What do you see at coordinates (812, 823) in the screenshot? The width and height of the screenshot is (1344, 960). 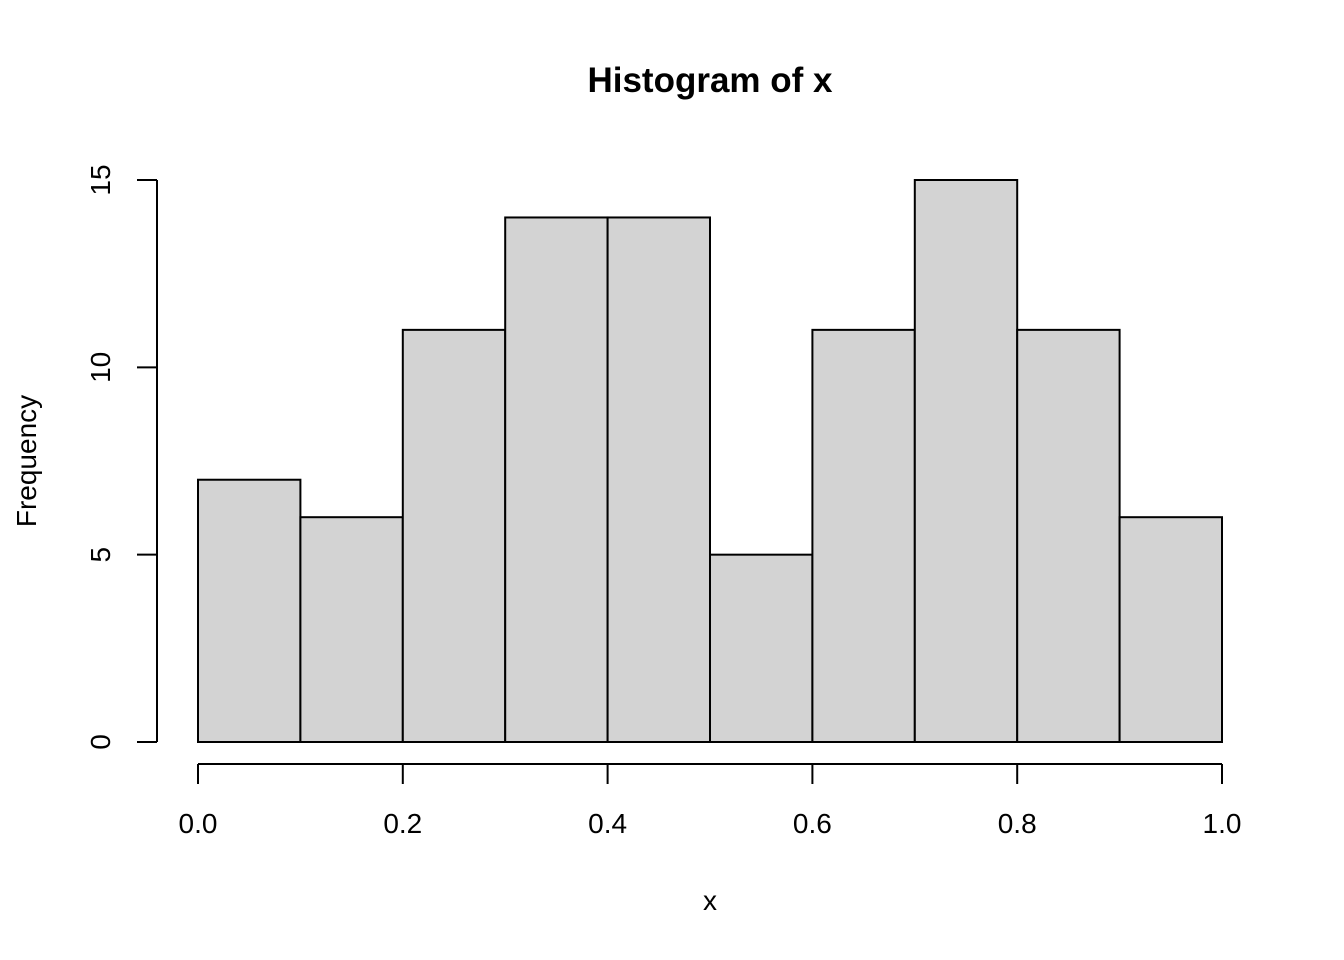 I see `x-tick-label: 0.6` at bounding box center [812, 823].